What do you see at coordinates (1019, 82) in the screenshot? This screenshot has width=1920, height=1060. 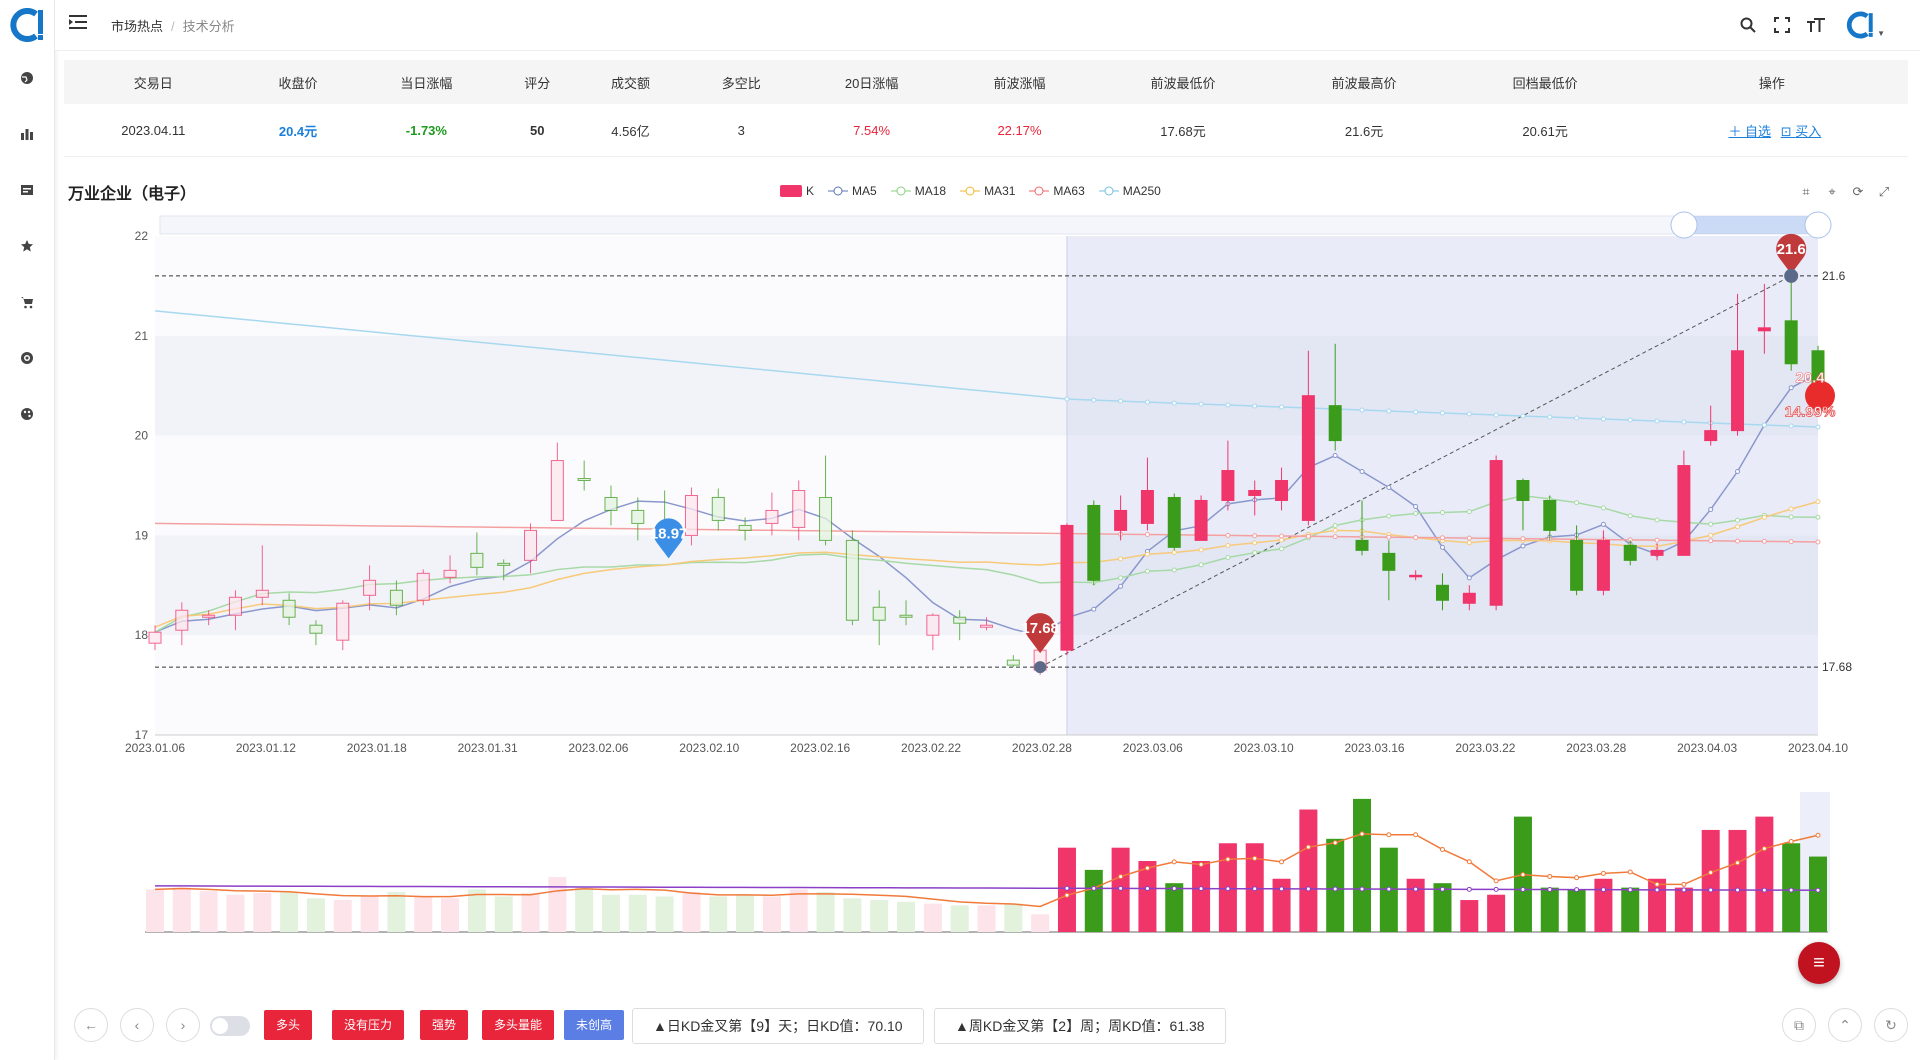 I see `col-header: 前波涨幅` at bounding box center [1019, 82].